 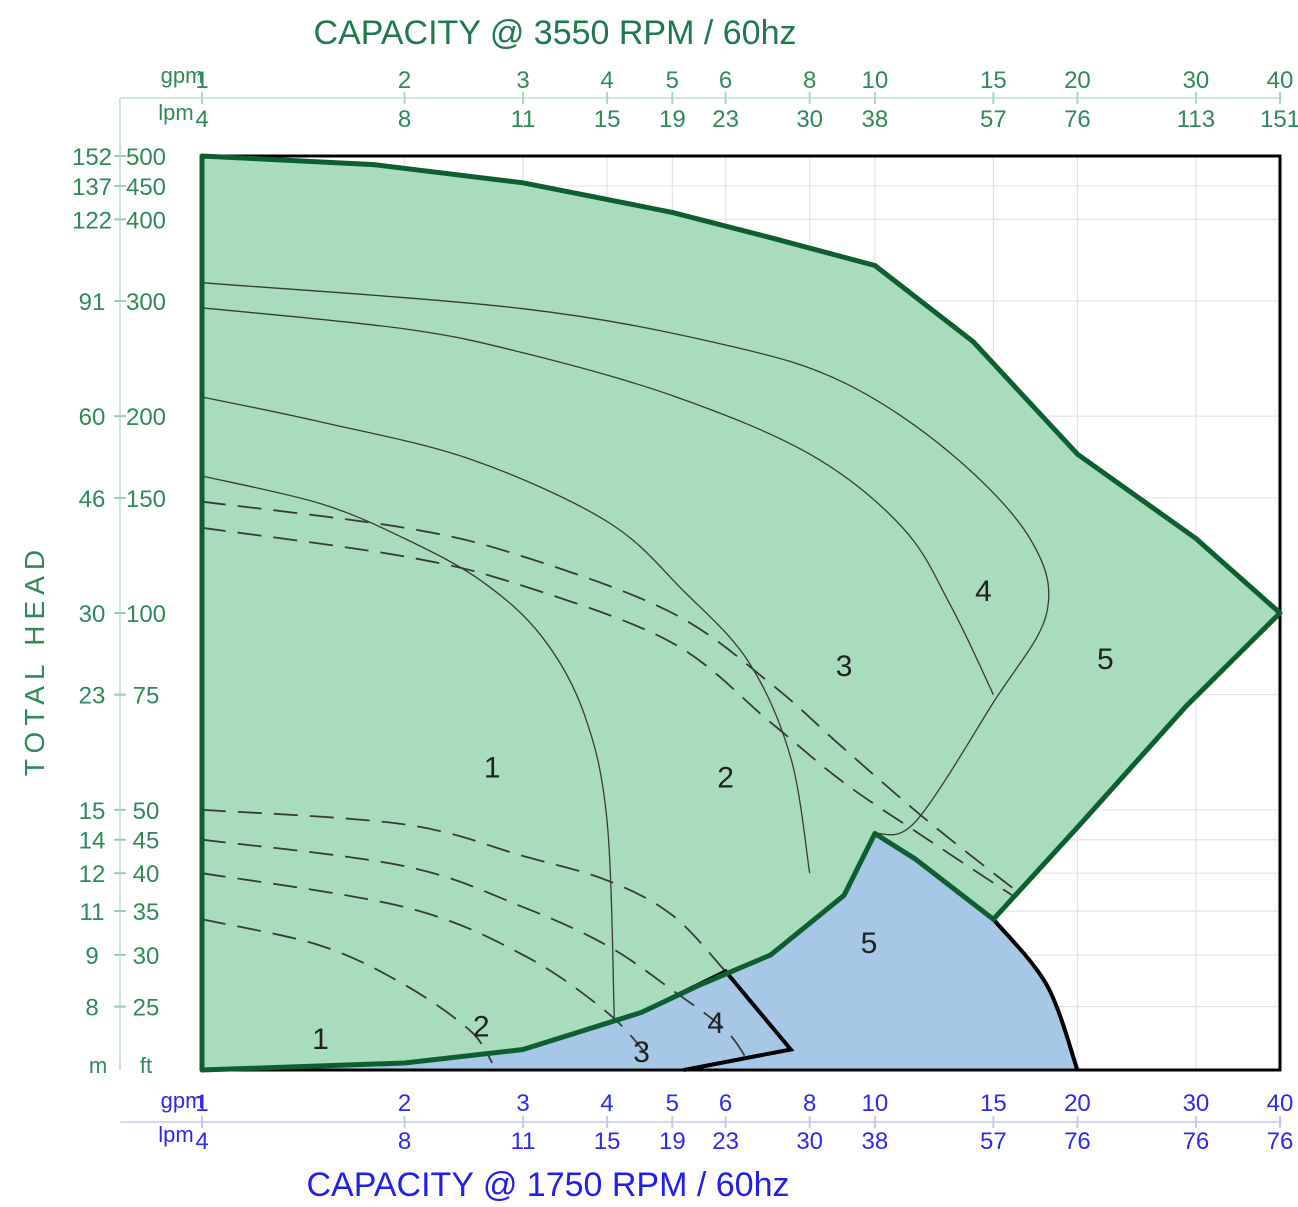 What do you see at coordinates (1279, 119) in the screenshot?
I see `top-axis-tick-lpm: 151` at bounding box center [1279, 119].